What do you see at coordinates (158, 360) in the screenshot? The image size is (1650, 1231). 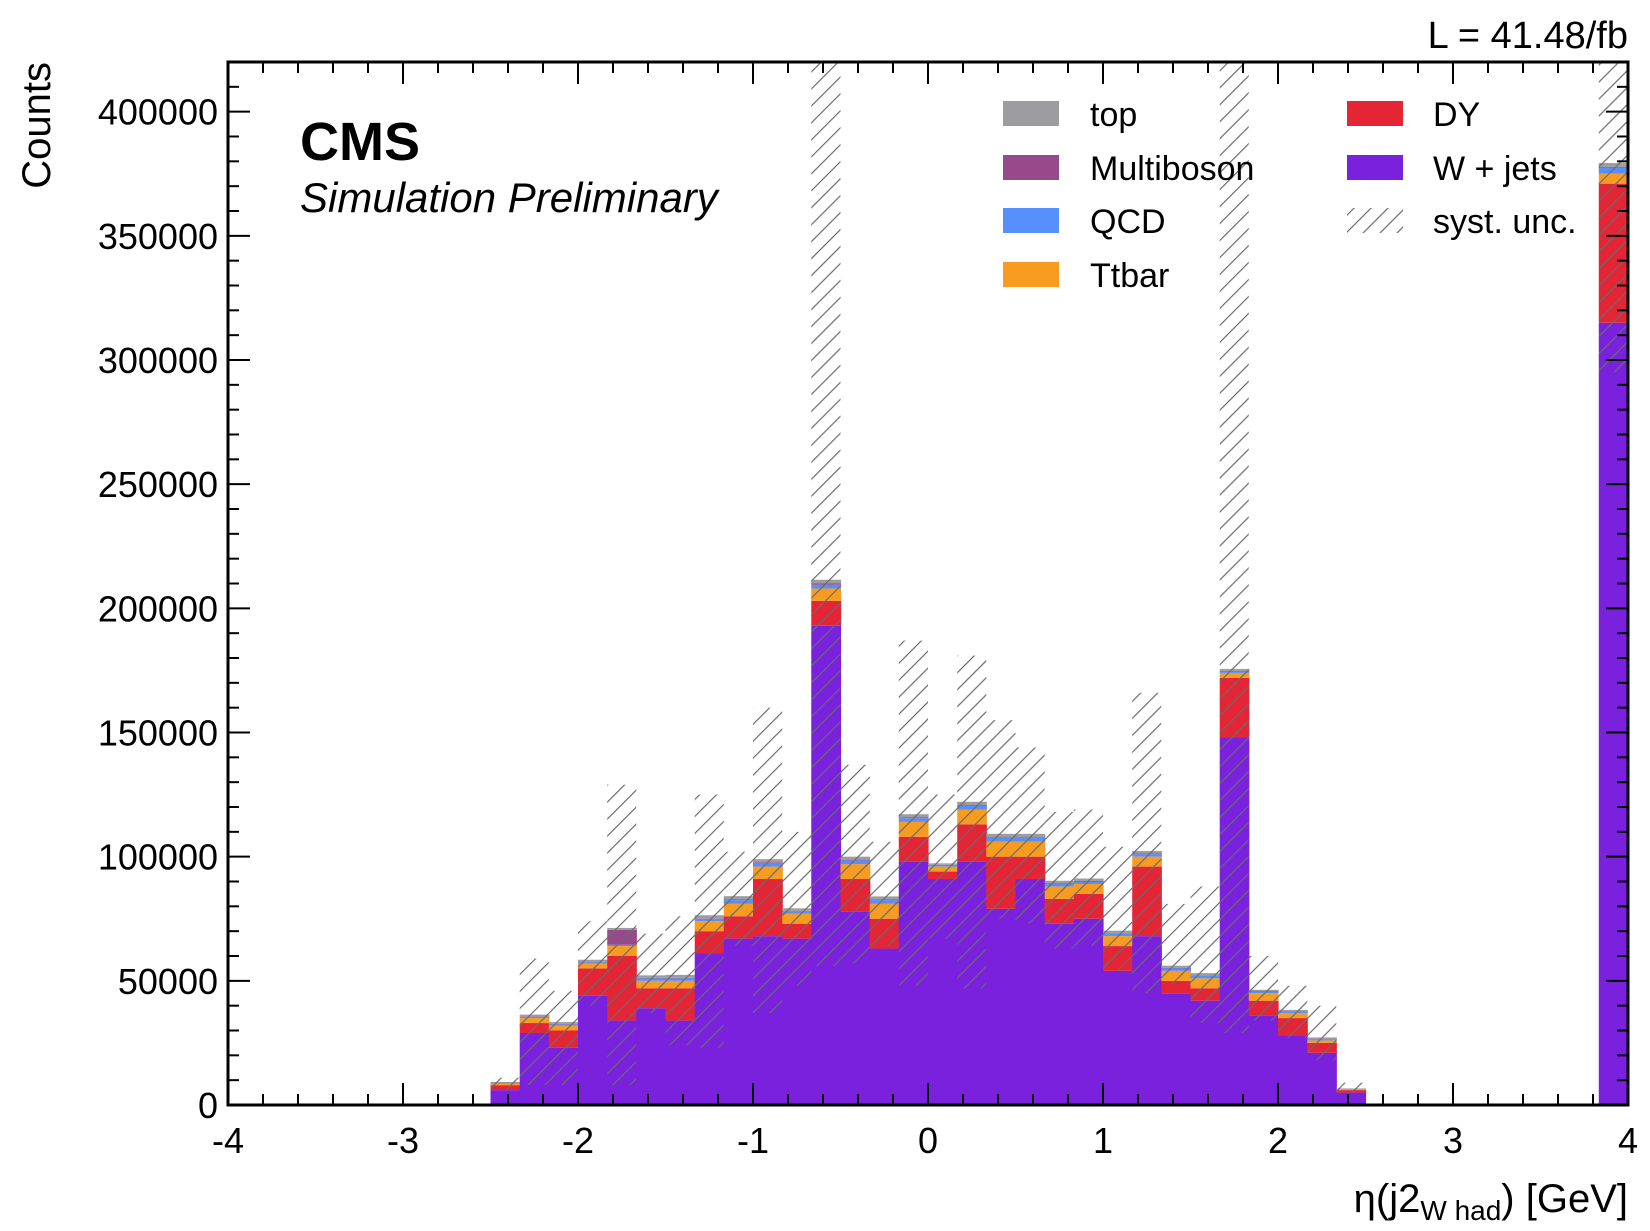 I see `y-tick-label: 300000` at bounding box center [158, 360].